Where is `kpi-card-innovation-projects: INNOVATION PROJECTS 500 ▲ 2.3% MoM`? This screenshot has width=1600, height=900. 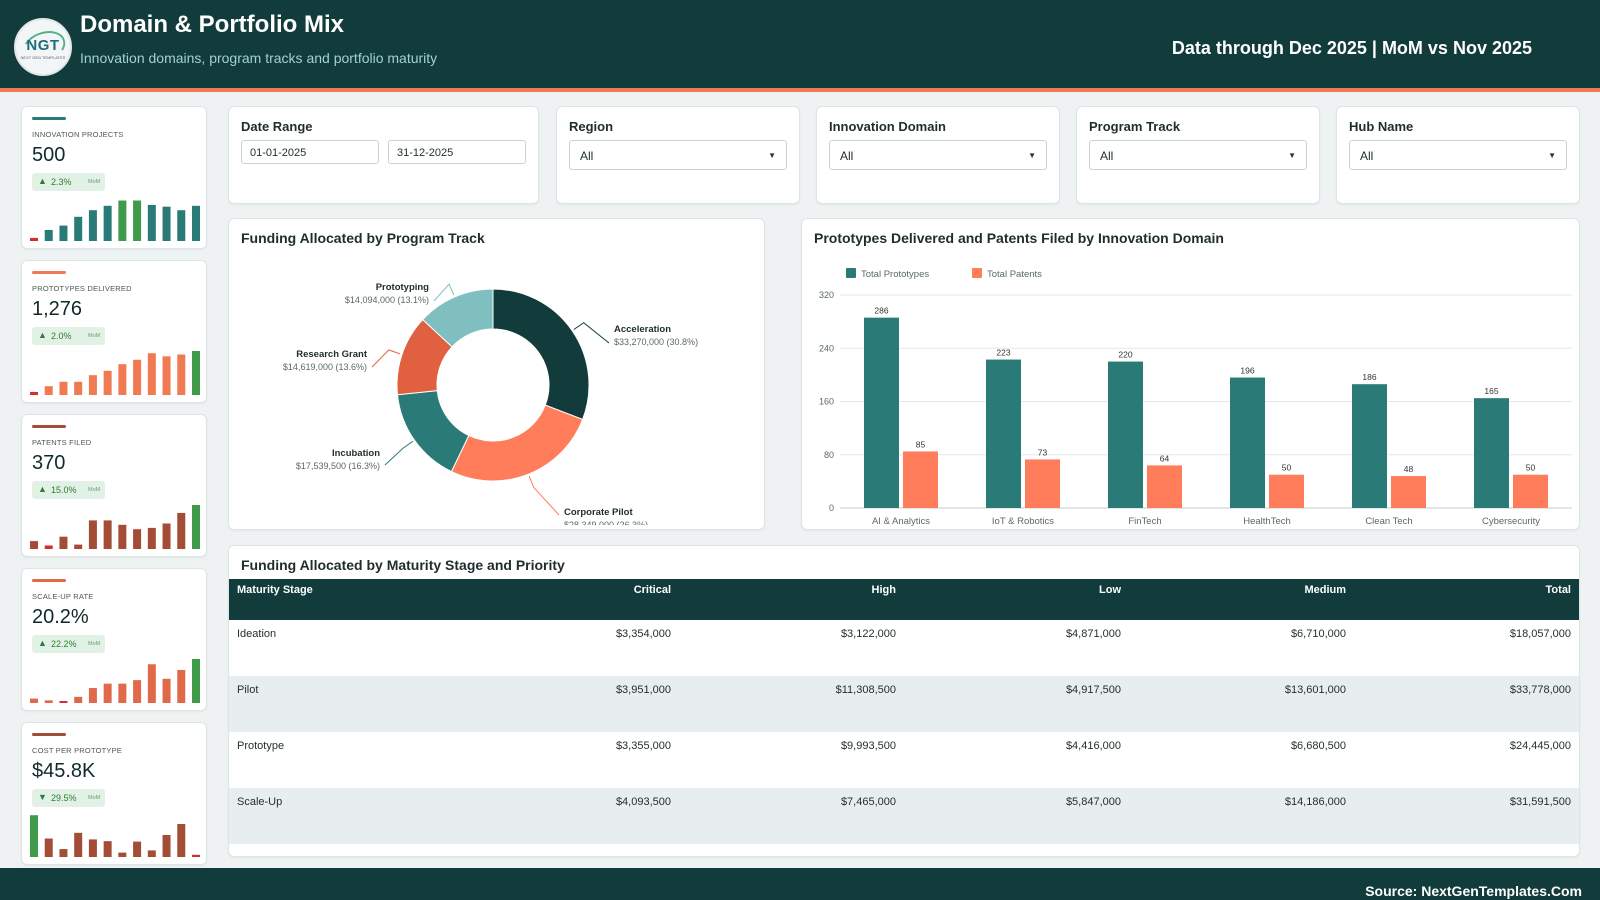
kpi-card-innovation-projects: INNOVATION PROJECTS 500 ▲ 2.3% MoM is located at coordinates (114, 177).